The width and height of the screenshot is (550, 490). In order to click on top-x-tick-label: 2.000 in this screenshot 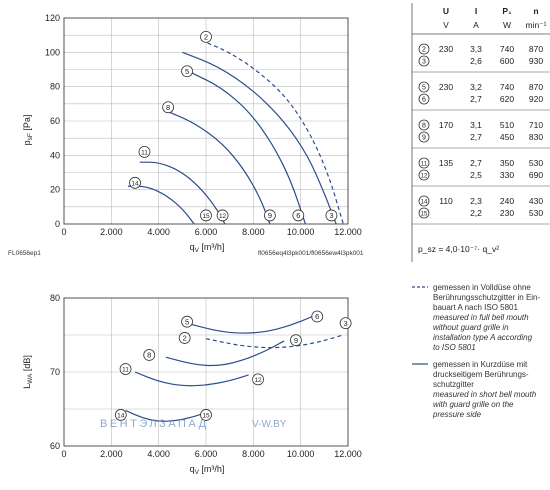, I will do `click(111, 232)`.